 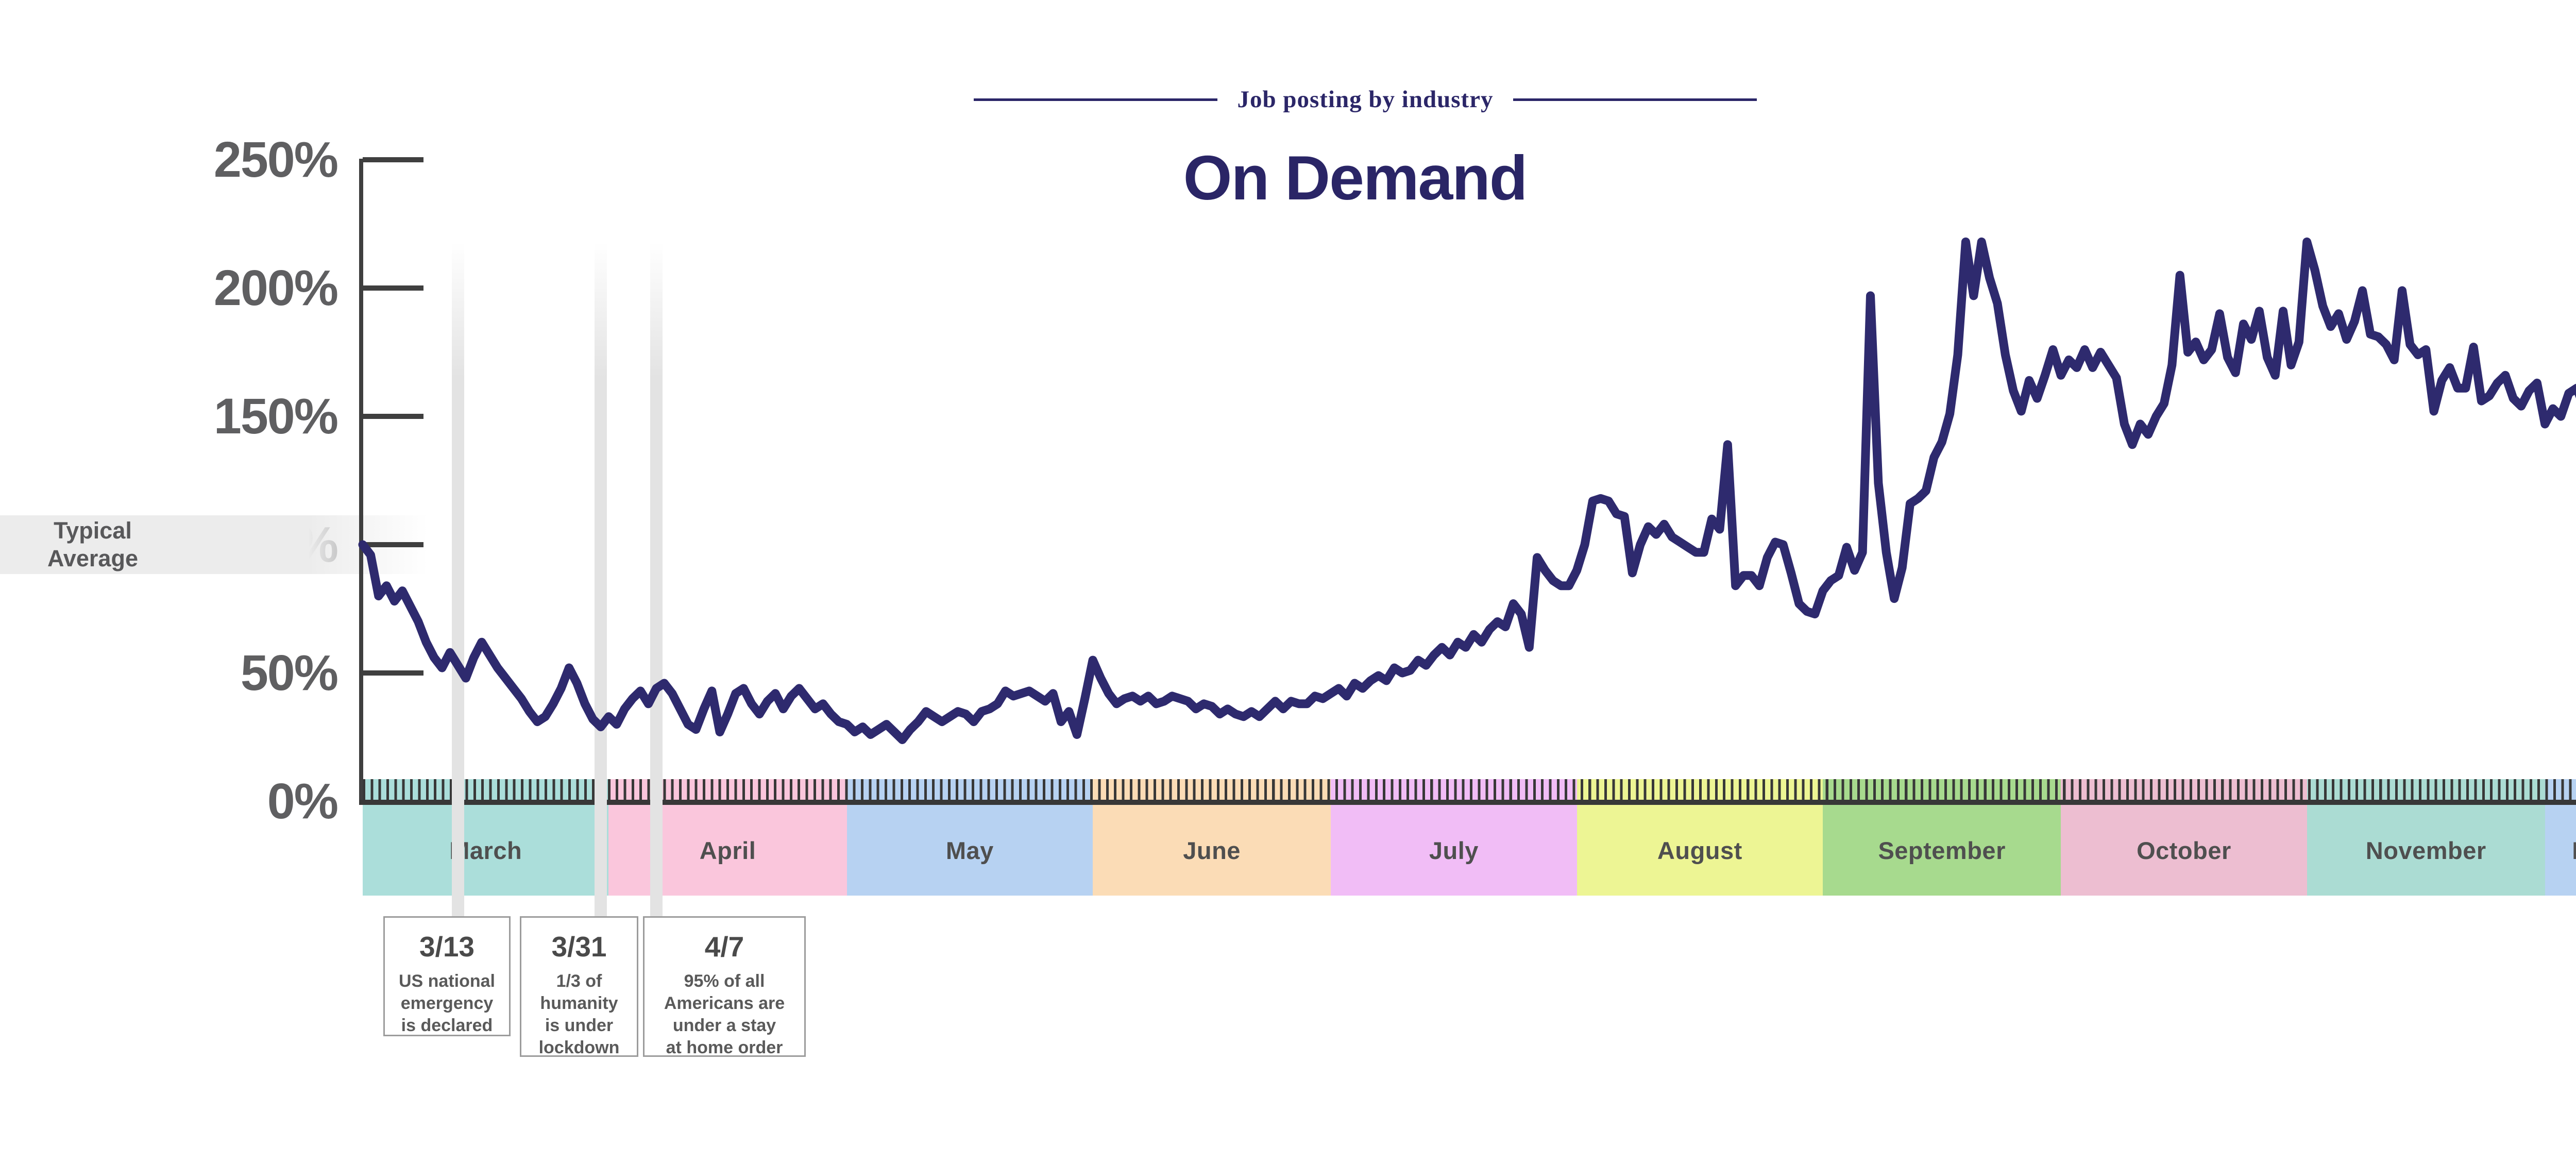 I want to click on eyebrow-rule-right, so click(x=1635, y=99).